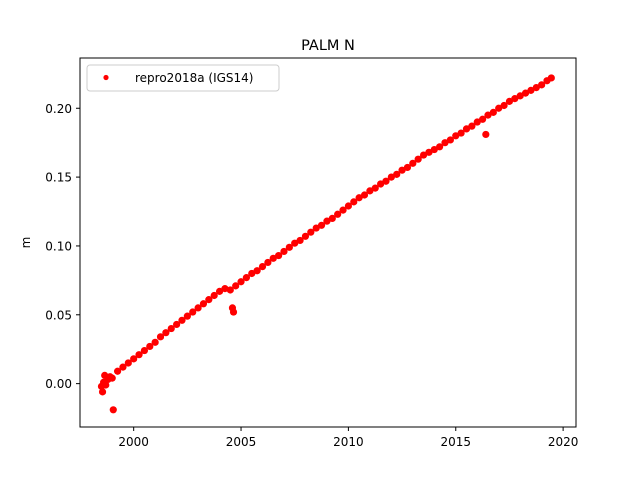  Describe the element at coordinates (106, 77) in the screenshot. I see `legend-marker` at that location.